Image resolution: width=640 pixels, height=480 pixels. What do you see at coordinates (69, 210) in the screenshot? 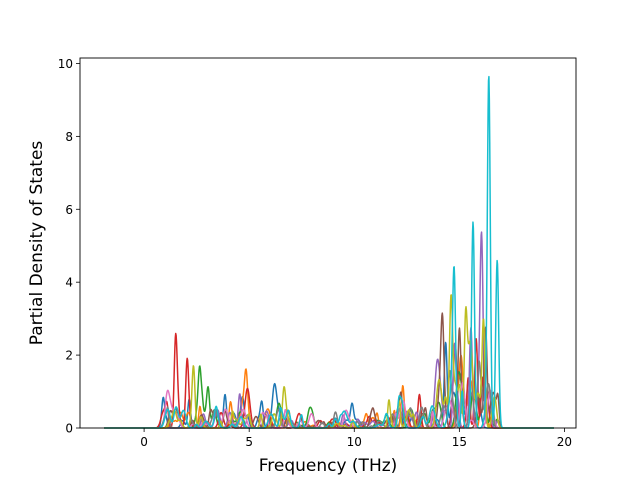
I see `y-tick-label: 6` at bounding box center [69, 210].